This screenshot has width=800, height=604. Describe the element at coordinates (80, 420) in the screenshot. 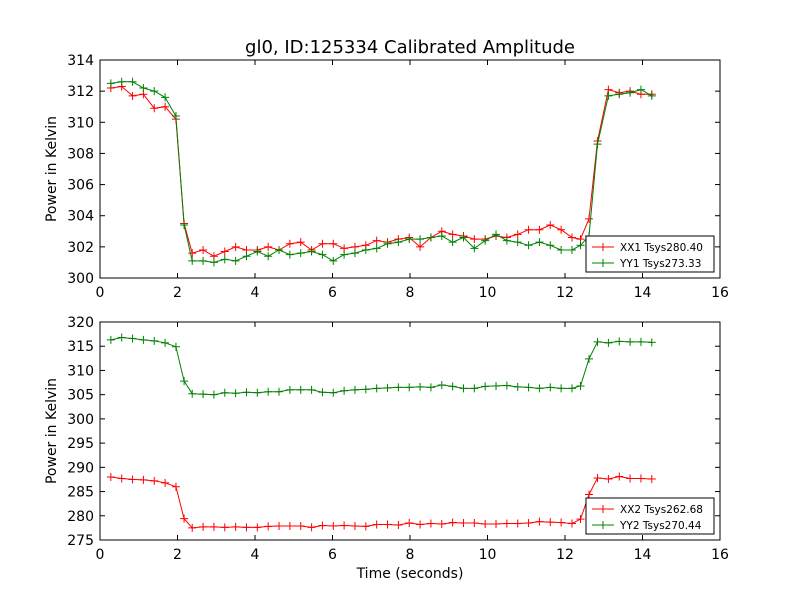

I see `bottom-y-tick-label: 300` at that location.